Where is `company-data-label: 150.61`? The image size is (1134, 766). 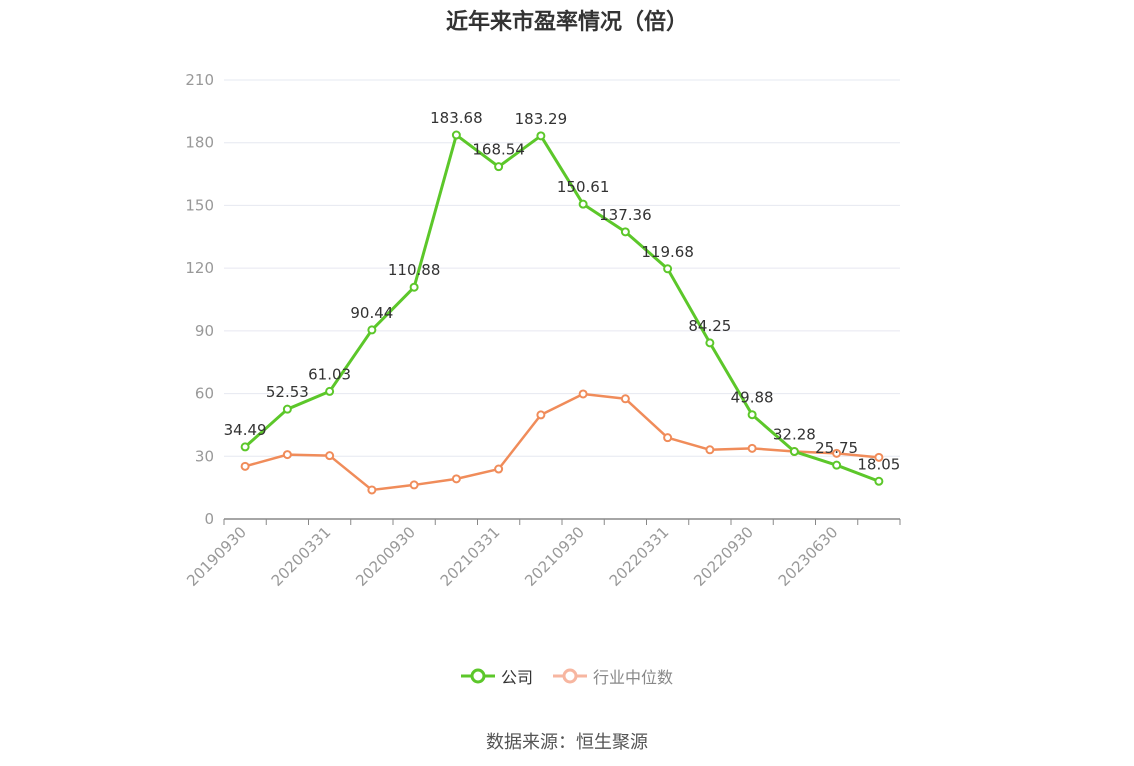 company-data-label: 150.61 is located at coordinates (583, 187).